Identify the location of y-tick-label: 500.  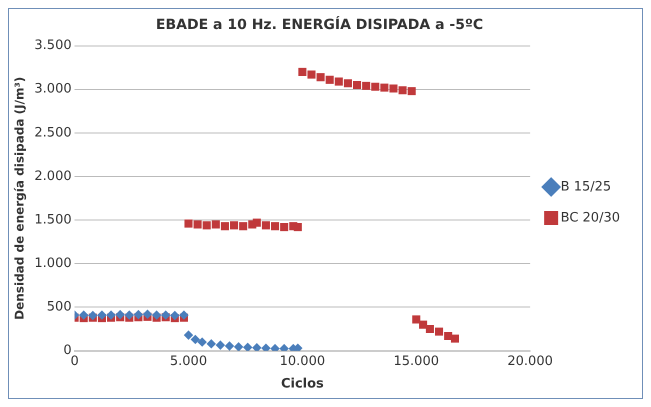
(59, 307).